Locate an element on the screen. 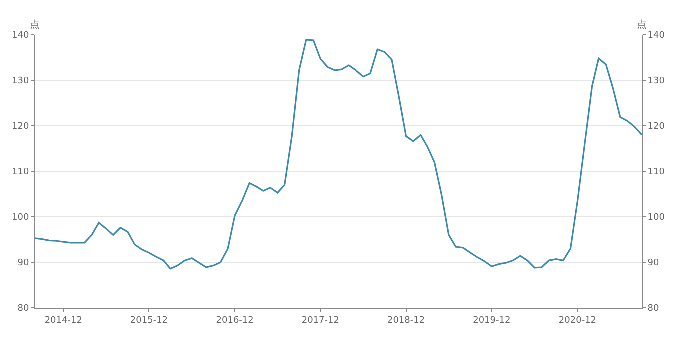 The width and height of the screenshot is (684, 338). y-tick-label: 90 is located at coordinates (24, 263).